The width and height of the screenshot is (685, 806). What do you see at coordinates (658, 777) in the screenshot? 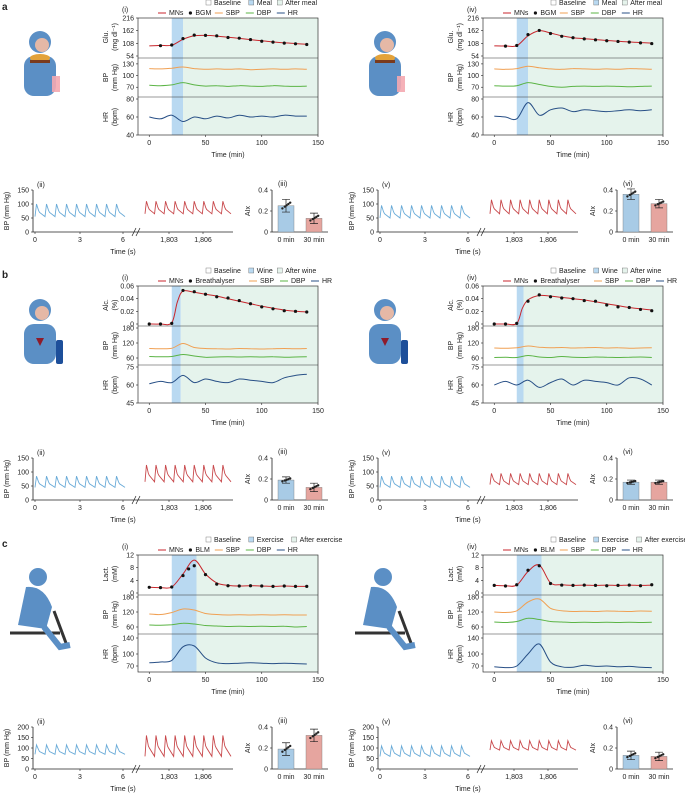
I see `alx-category-label: 30 min` at bounding box center [658, 777].